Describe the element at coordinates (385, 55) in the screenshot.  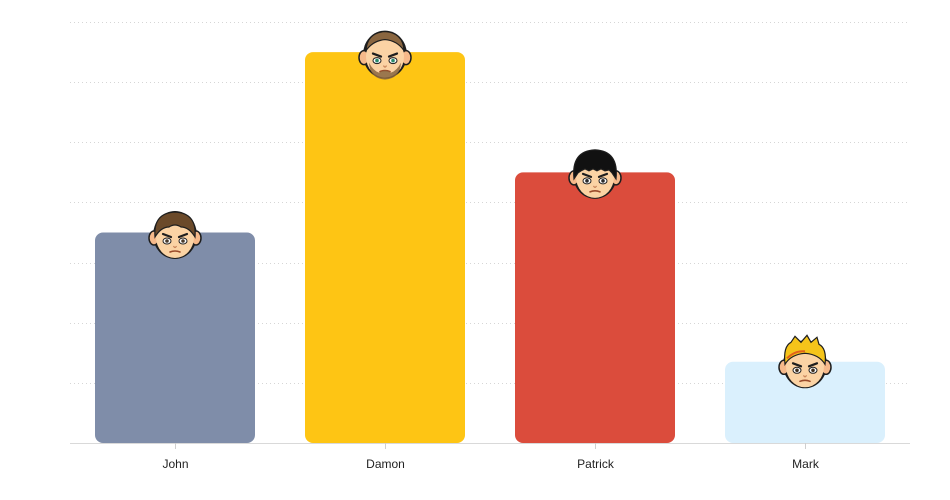
I see `bearded-man-avatar-icon` at that location.